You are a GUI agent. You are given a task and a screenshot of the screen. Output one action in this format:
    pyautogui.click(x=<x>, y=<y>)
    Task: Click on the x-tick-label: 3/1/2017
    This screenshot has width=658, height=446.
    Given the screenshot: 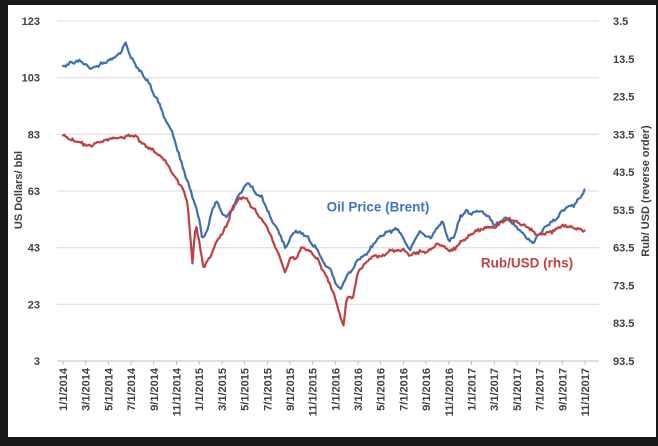 What is the action you would take?
    pyautogui.click(x=495, y=389)
    